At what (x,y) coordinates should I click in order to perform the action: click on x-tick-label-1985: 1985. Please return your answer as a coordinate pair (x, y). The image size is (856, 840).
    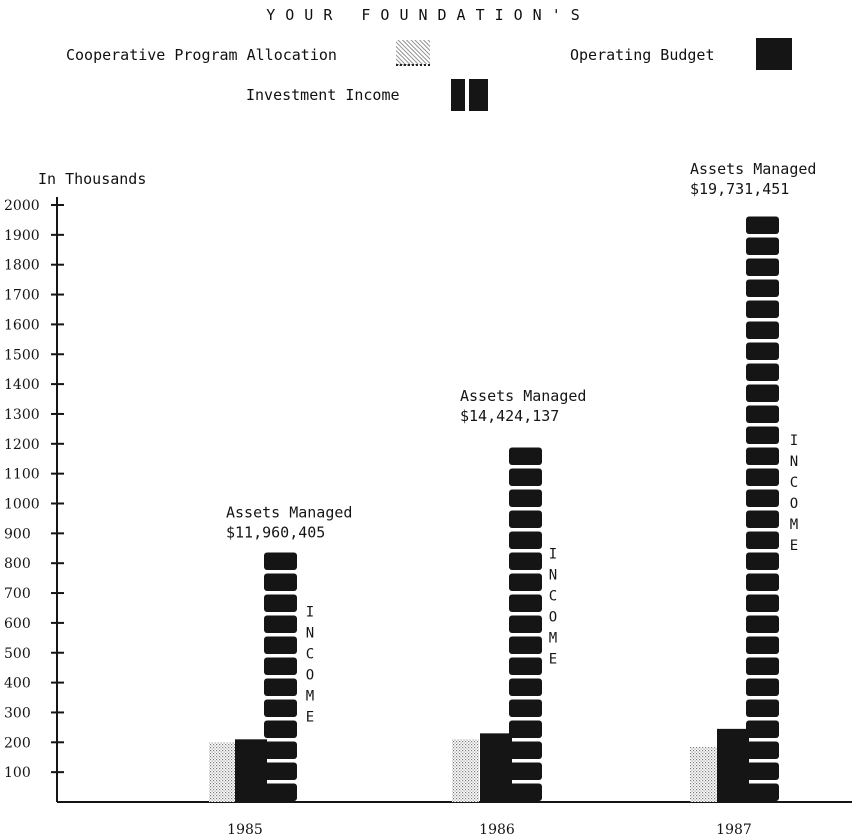
    Looking at the image, I should click on (245, 830).